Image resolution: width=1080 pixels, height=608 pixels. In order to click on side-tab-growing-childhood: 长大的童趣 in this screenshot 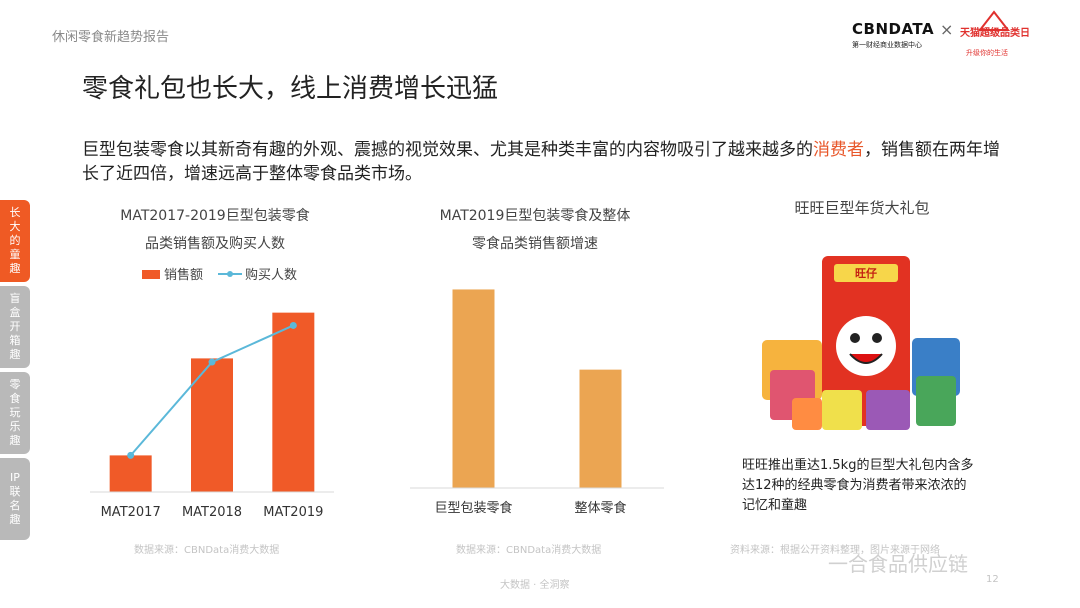, I will do `click(15, 241)`.